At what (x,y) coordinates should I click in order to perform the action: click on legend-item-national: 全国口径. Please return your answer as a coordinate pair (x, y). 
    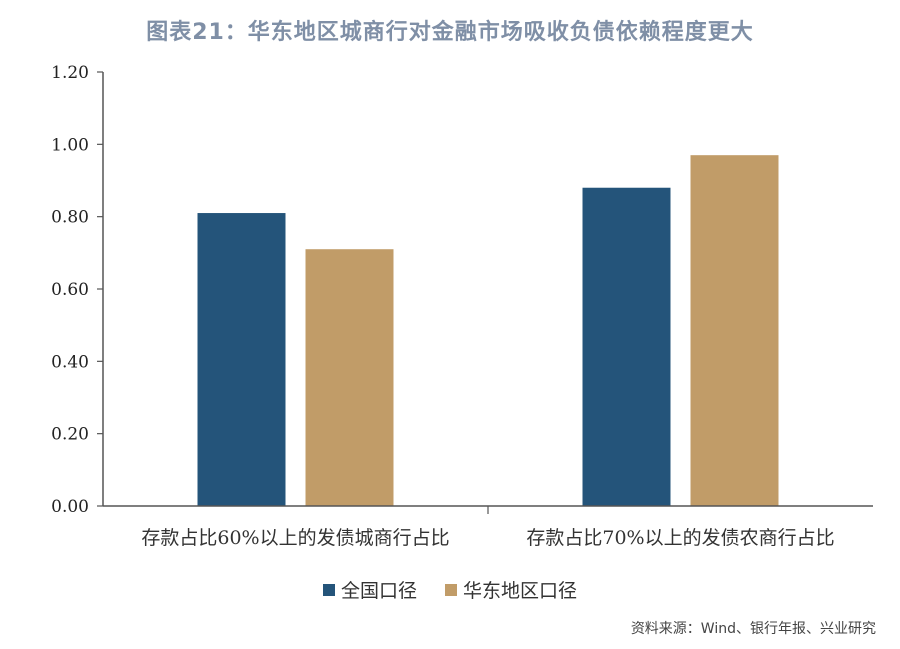
    Looking at the image, I should click on (369, 589).